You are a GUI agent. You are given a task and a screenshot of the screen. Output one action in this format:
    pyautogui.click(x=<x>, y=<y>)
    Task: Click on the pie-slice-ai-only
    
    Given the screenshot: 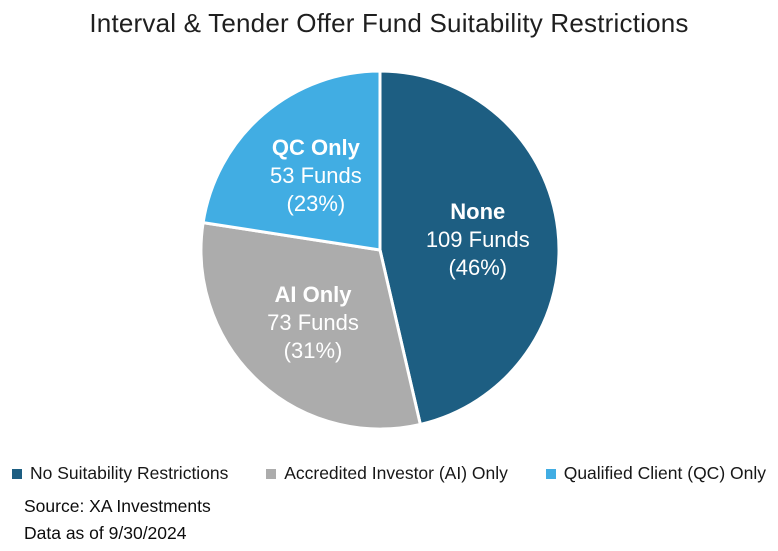 What is the action you would take?
    pyautogui.click(x=310, y=326)
    